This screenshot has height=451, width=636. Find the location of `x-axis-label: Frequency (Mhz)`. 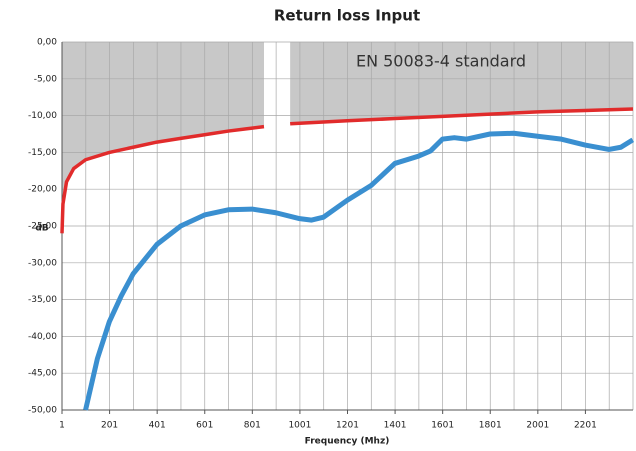

x-axis-label: Frequency (Mhz) is located at coordinates (347, 442).